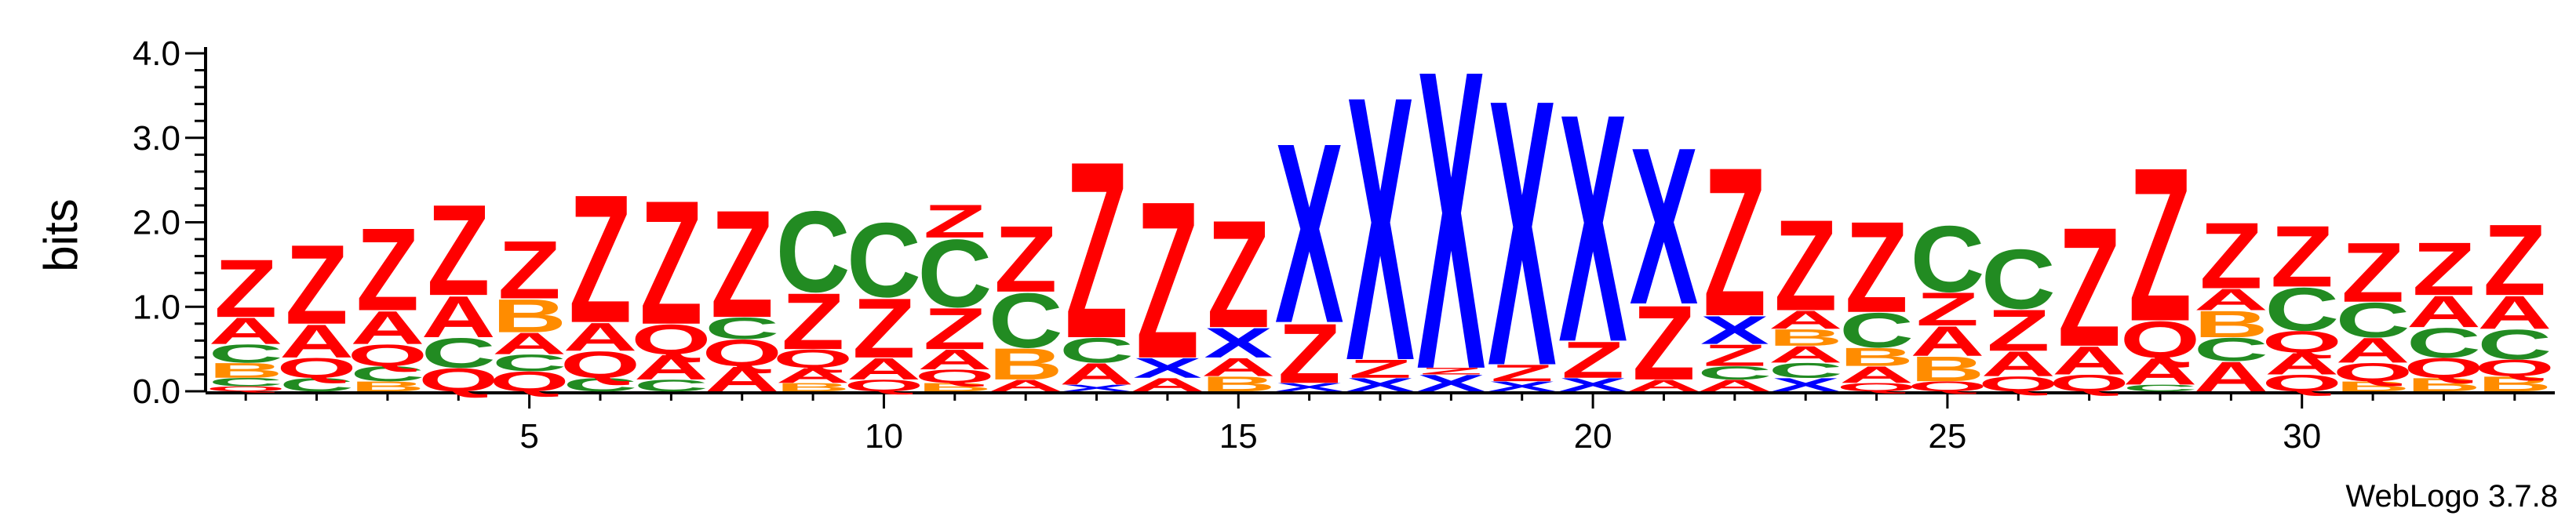 Image resolution: width=2576 pixels, height=523 pixels. Describe the element at coordinates (156, 54) in the screenshot. I see `y-tick-label: 4.0` at that location.